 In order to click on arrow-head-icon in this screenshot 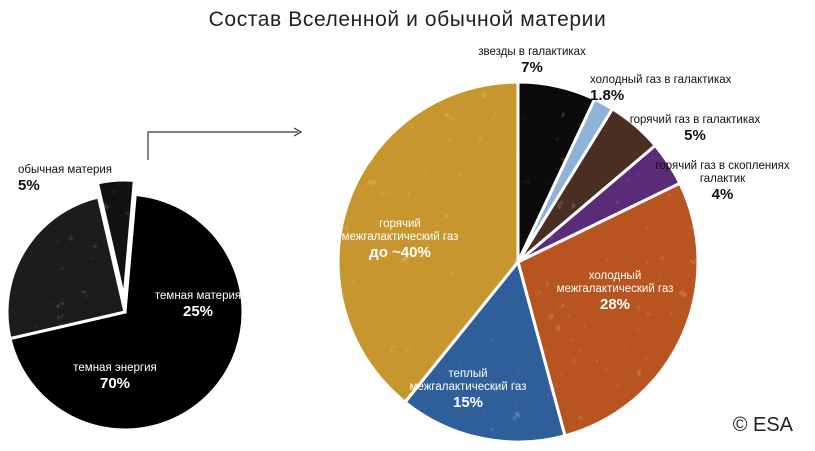, I will do `click(298, 132)`.